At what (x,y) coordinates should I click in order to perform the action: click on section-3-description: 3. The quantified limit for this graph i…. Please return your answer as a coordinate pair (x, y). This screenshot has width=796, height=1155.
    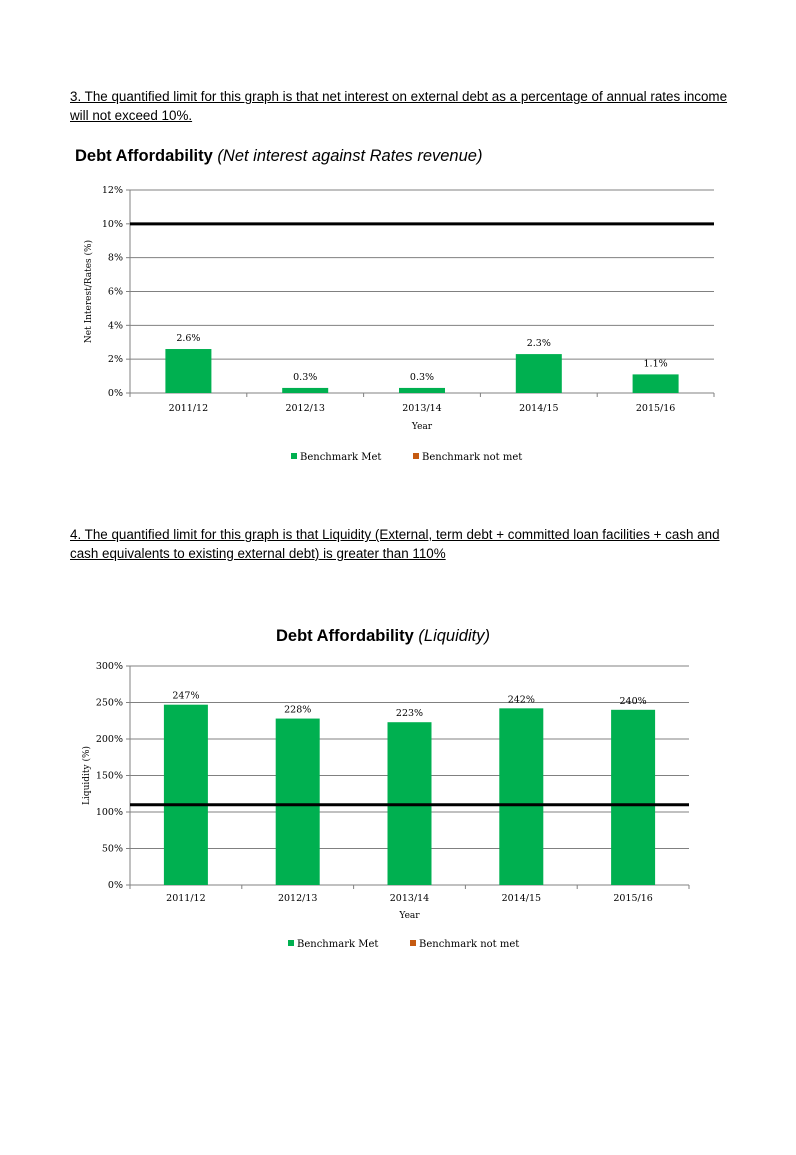
    Looking at the image, I should click on (399, 106).